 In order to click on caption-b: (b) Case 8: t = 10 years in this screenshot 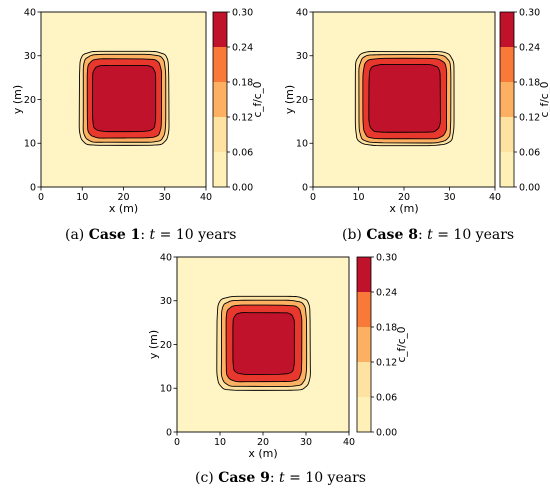, I will do `click(428, 235)`.